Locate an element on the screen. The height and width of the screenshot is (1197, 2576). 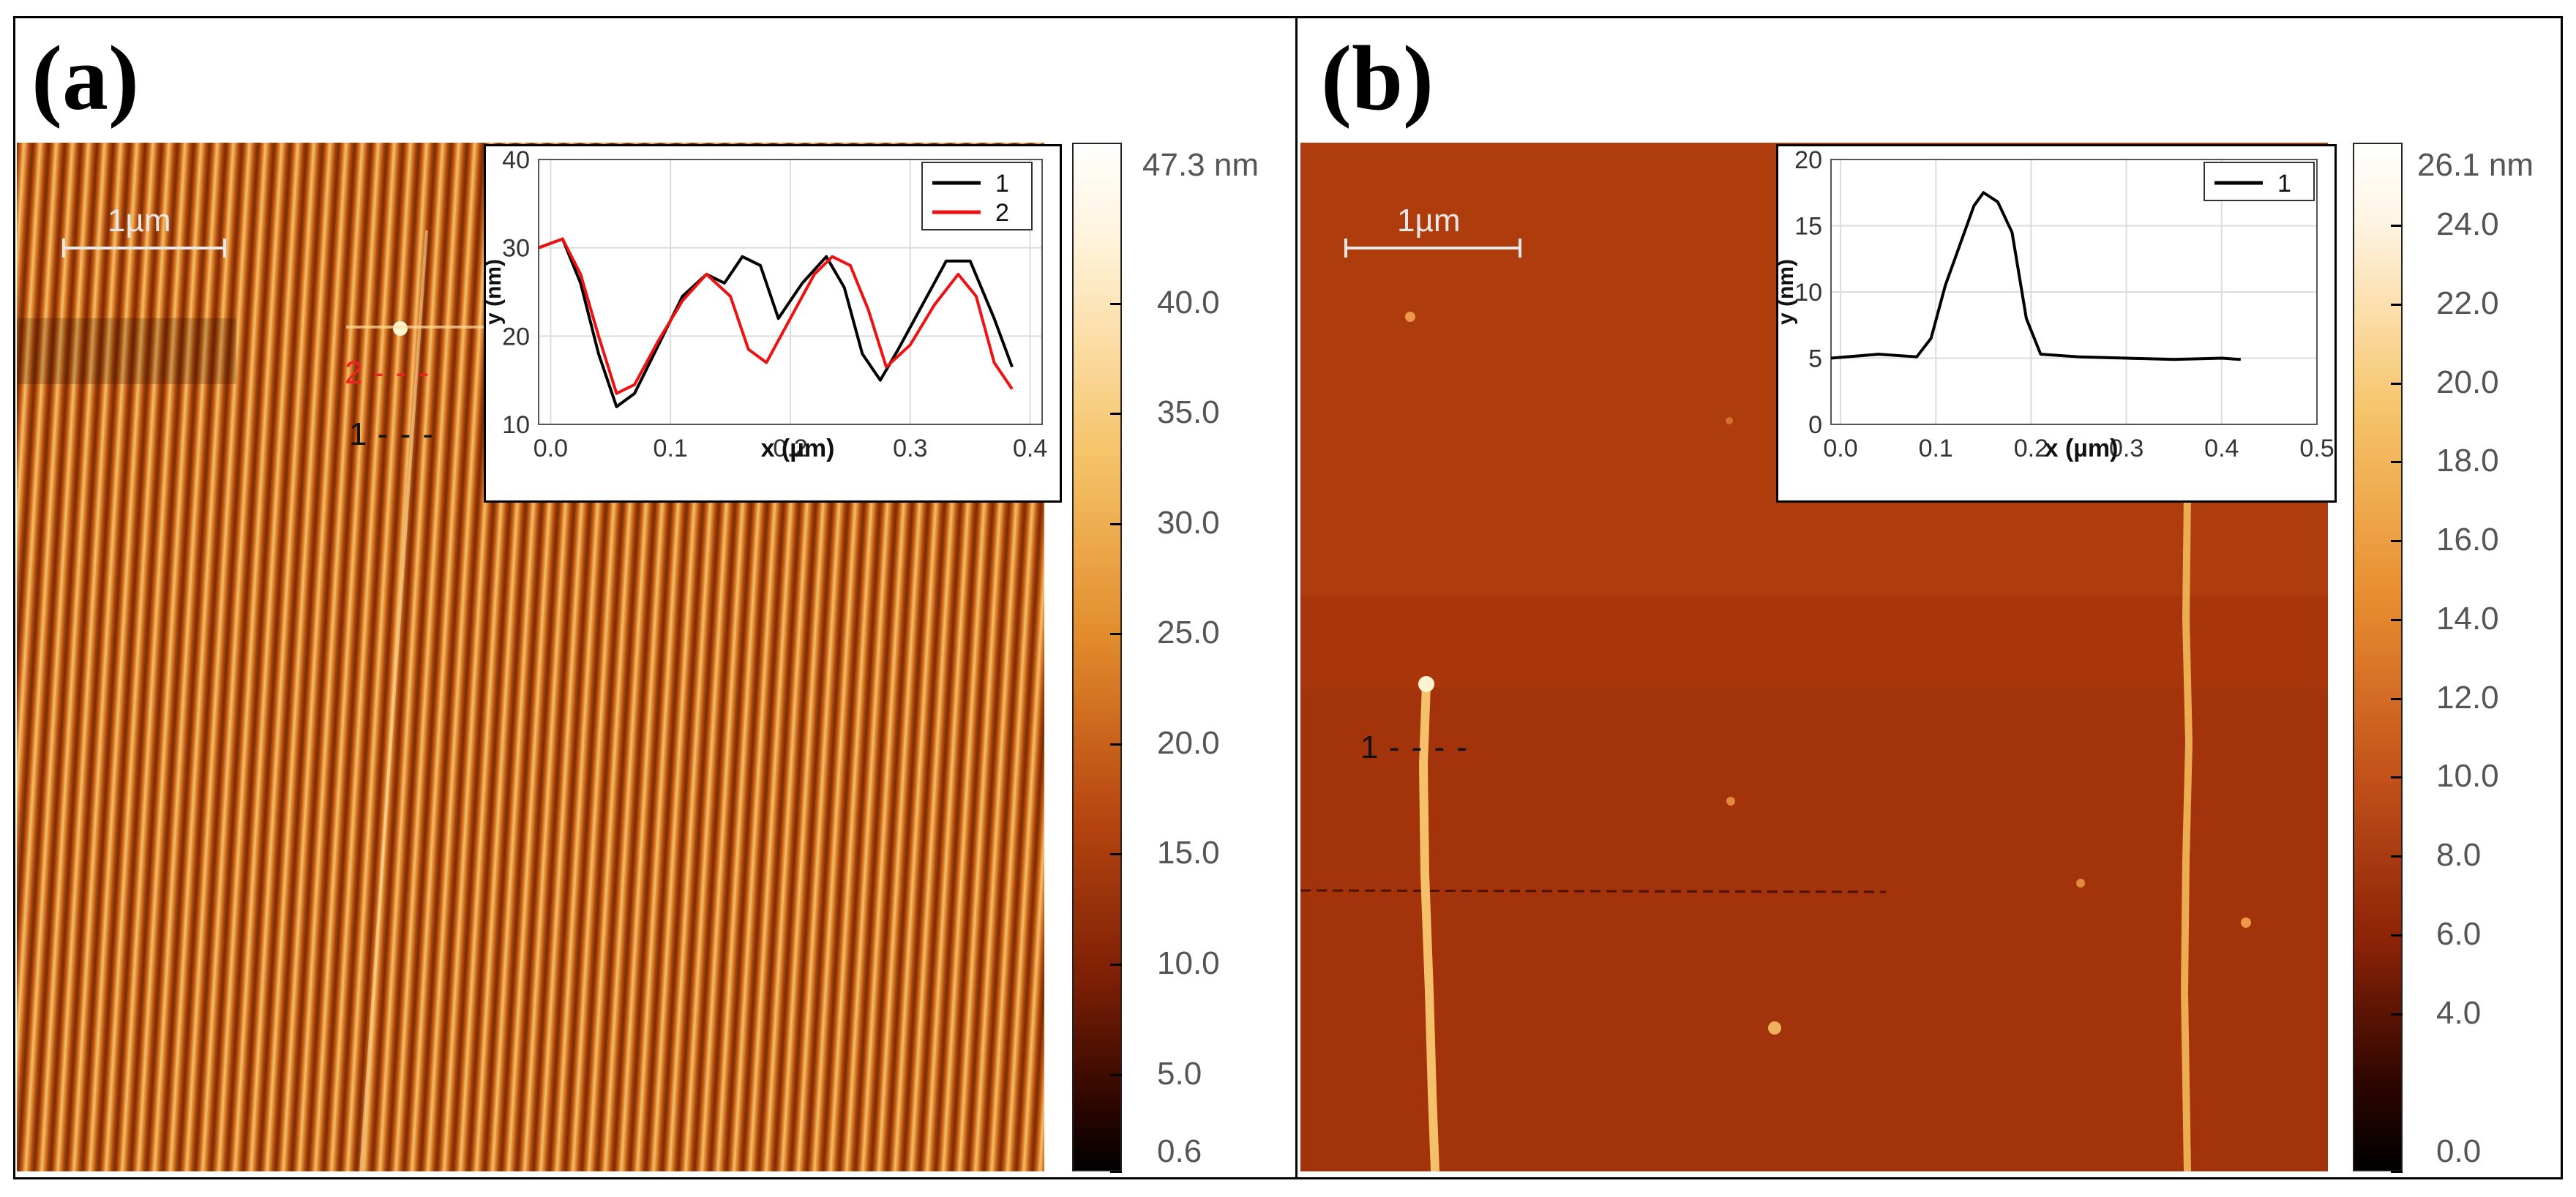
colorbar-a-tick-label: 5.0 is located at coordinates (1179, 1073).